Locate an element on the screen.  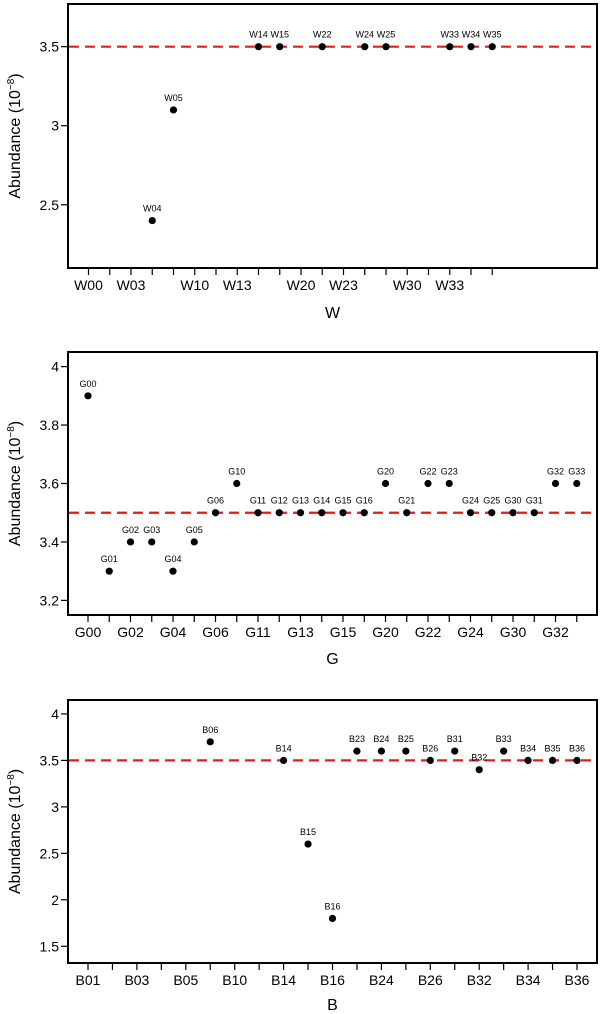
point-label: B16 is located at coordinates (332, 906).